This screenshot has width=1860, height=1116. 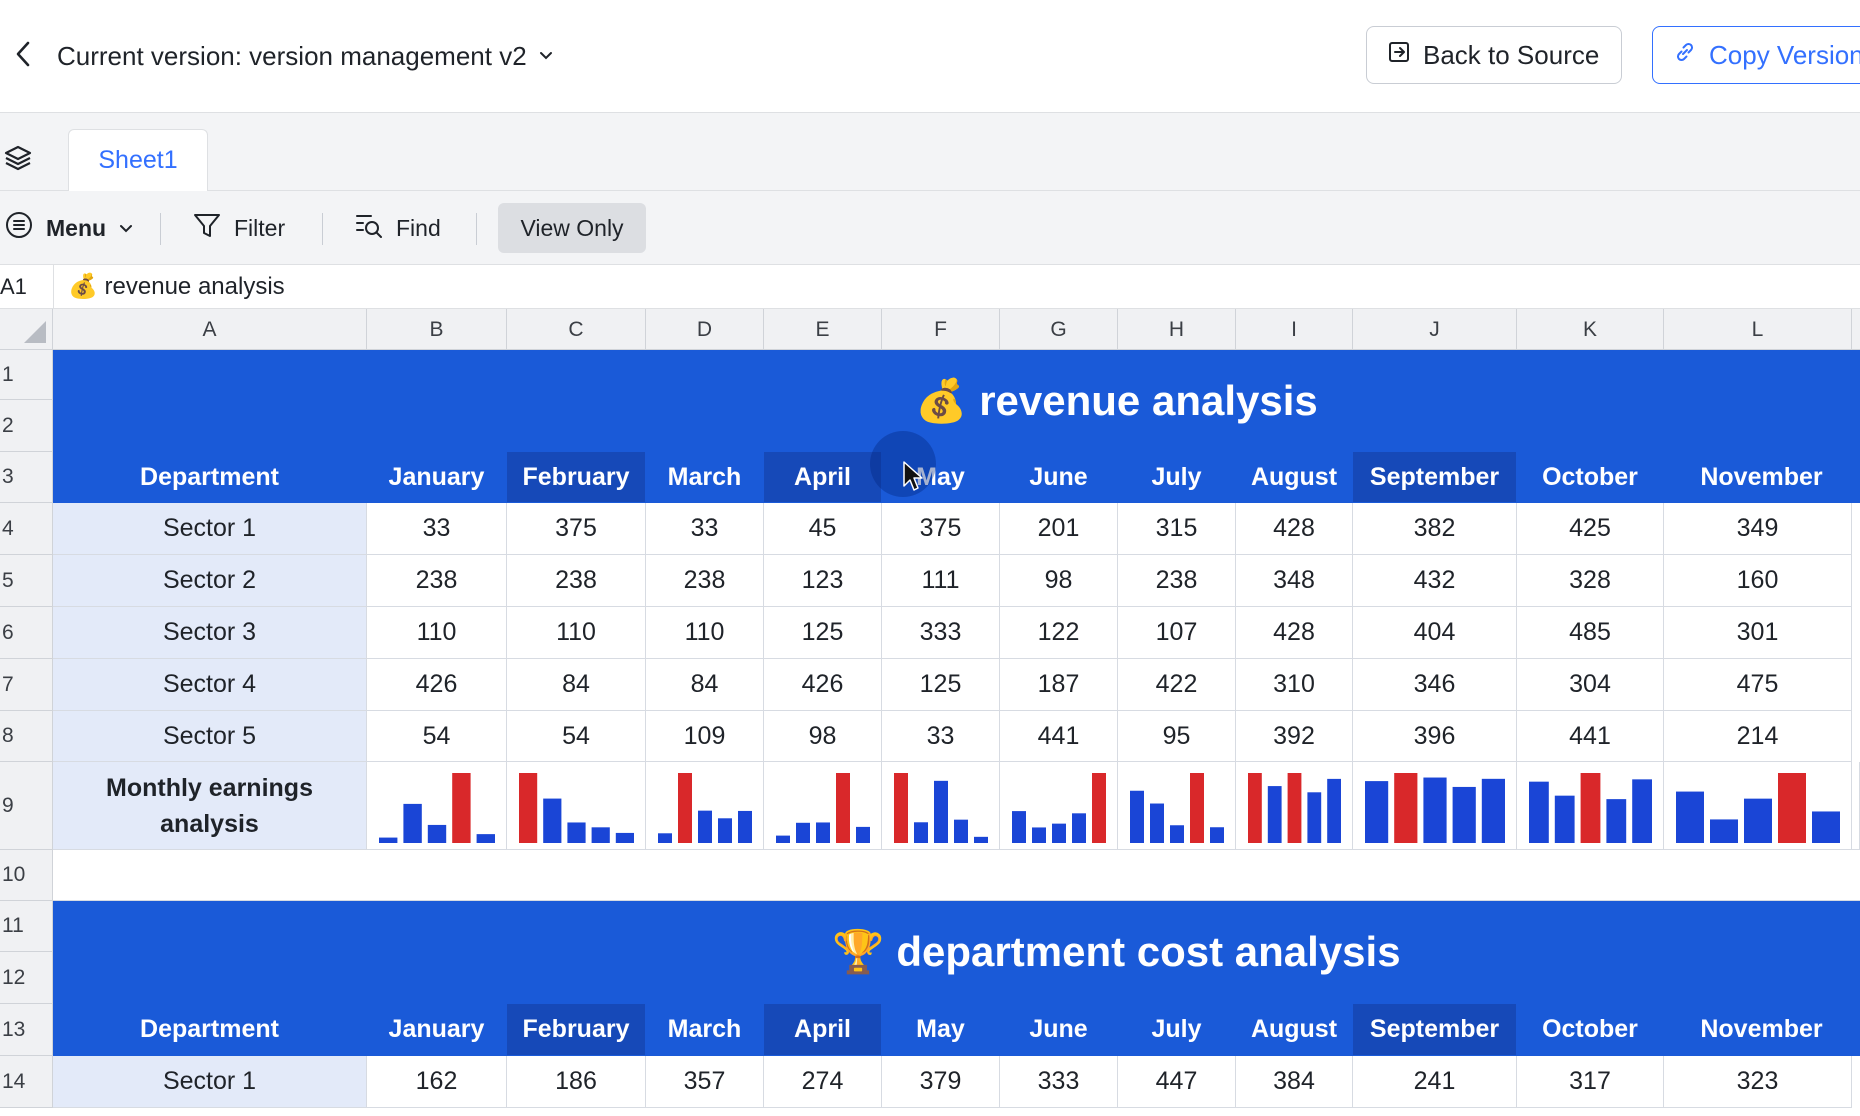 I want to click on data-cell: 396, so click(x=1435, y=736).